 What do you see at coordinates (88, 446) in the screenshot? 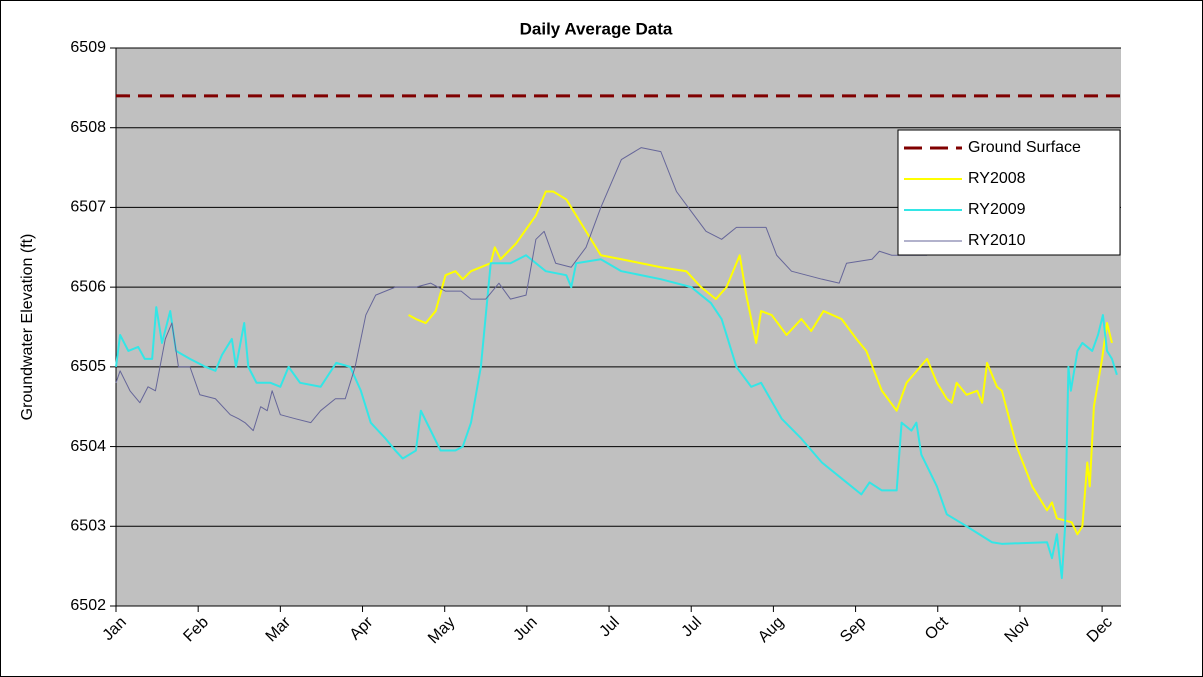
I see `y-tick-label: 6504` at bounding box center [88, 446].